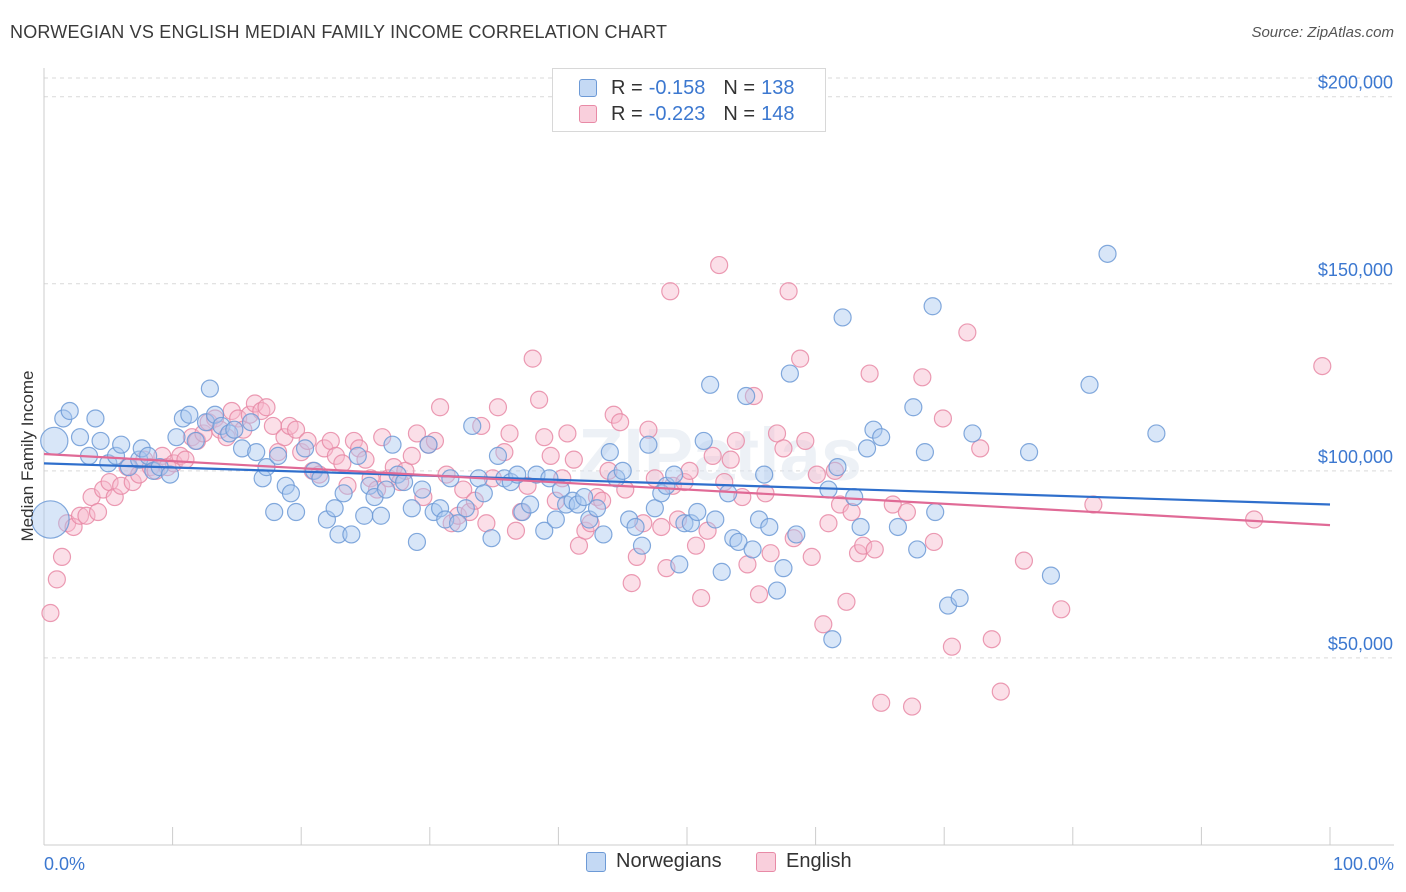 The image size is (1406, 892). I want to click on n-value: 138, so click(778, 87).